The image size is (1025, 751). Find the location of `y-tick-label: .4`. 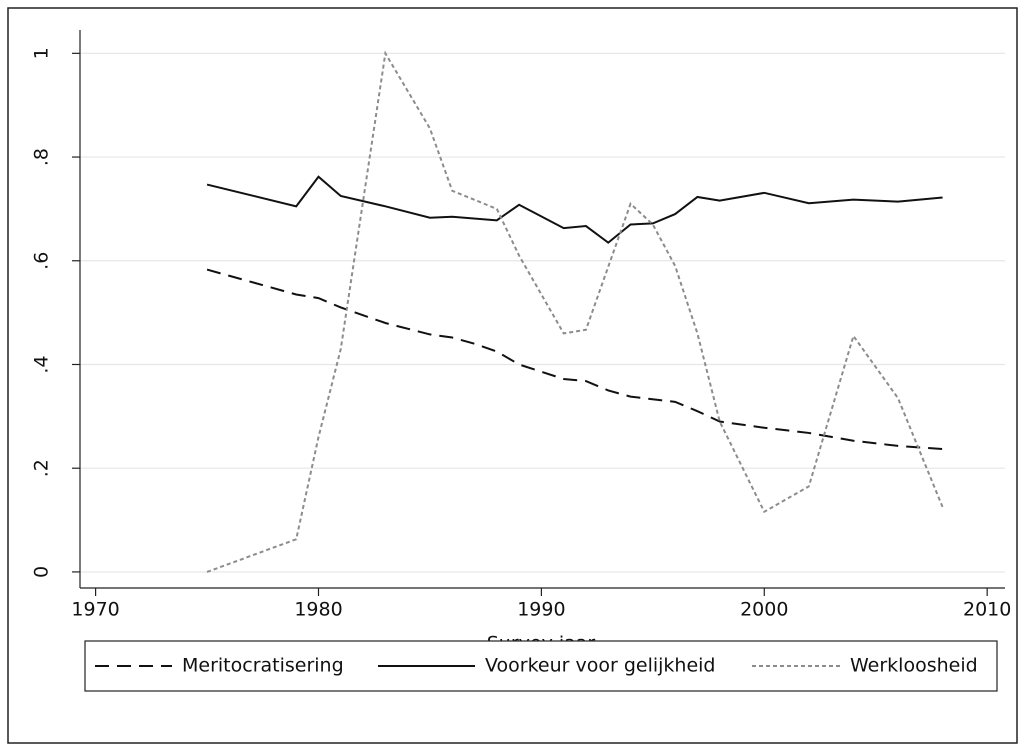

y-tick-label: .4 is located at coordinates (42, 364).